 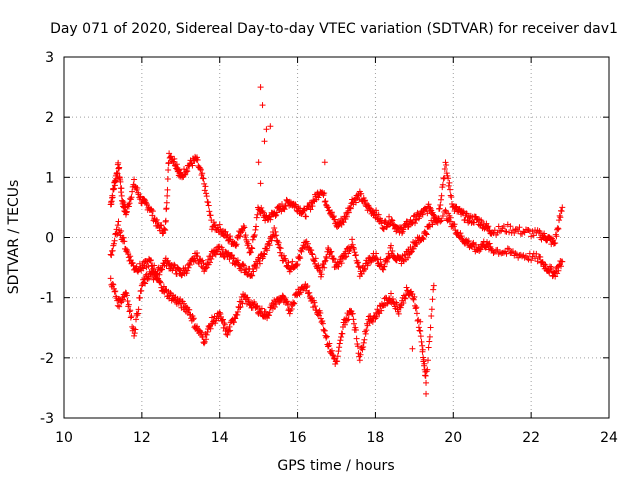 I want to click on x-tick-label: 12, so click(x=142, y=438).